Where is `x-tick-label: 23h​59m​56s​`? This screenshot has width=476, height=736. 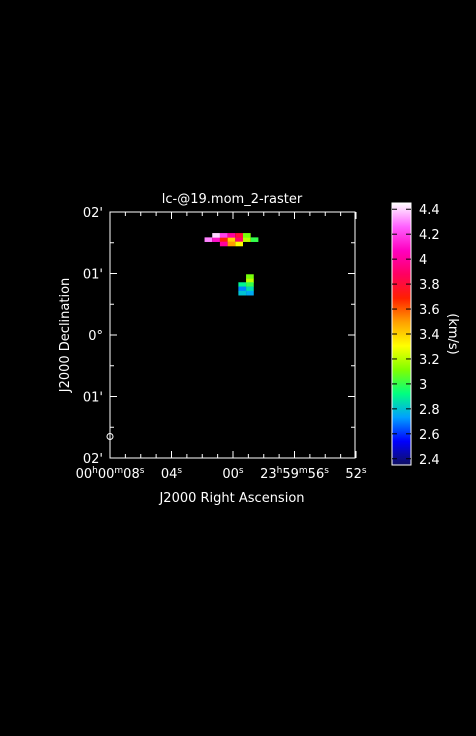
x-tick-label: 23h​59m​56s​ is located at coordinates (294, 474).